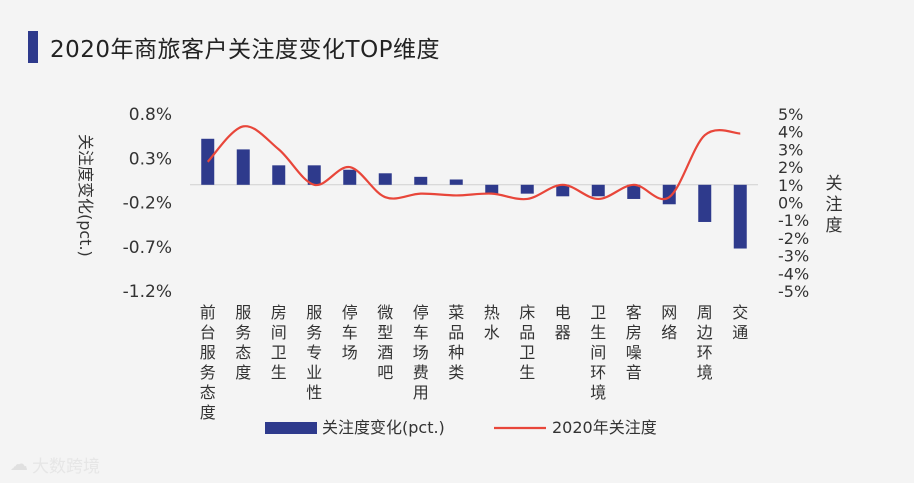 This screenshot has height=483, width=914. What do you see at coordinates (634, 191) in the screenshot?
I see `bar-客房噪音` at bounding box center [634, 191].